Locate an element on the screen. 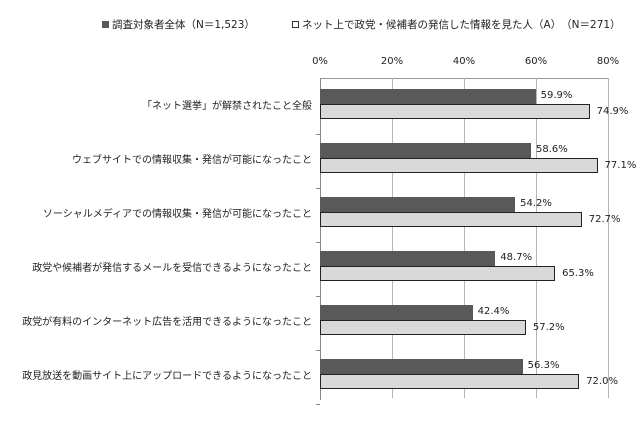  value-label-all: 48.7% is located at coordinates (516, 257).